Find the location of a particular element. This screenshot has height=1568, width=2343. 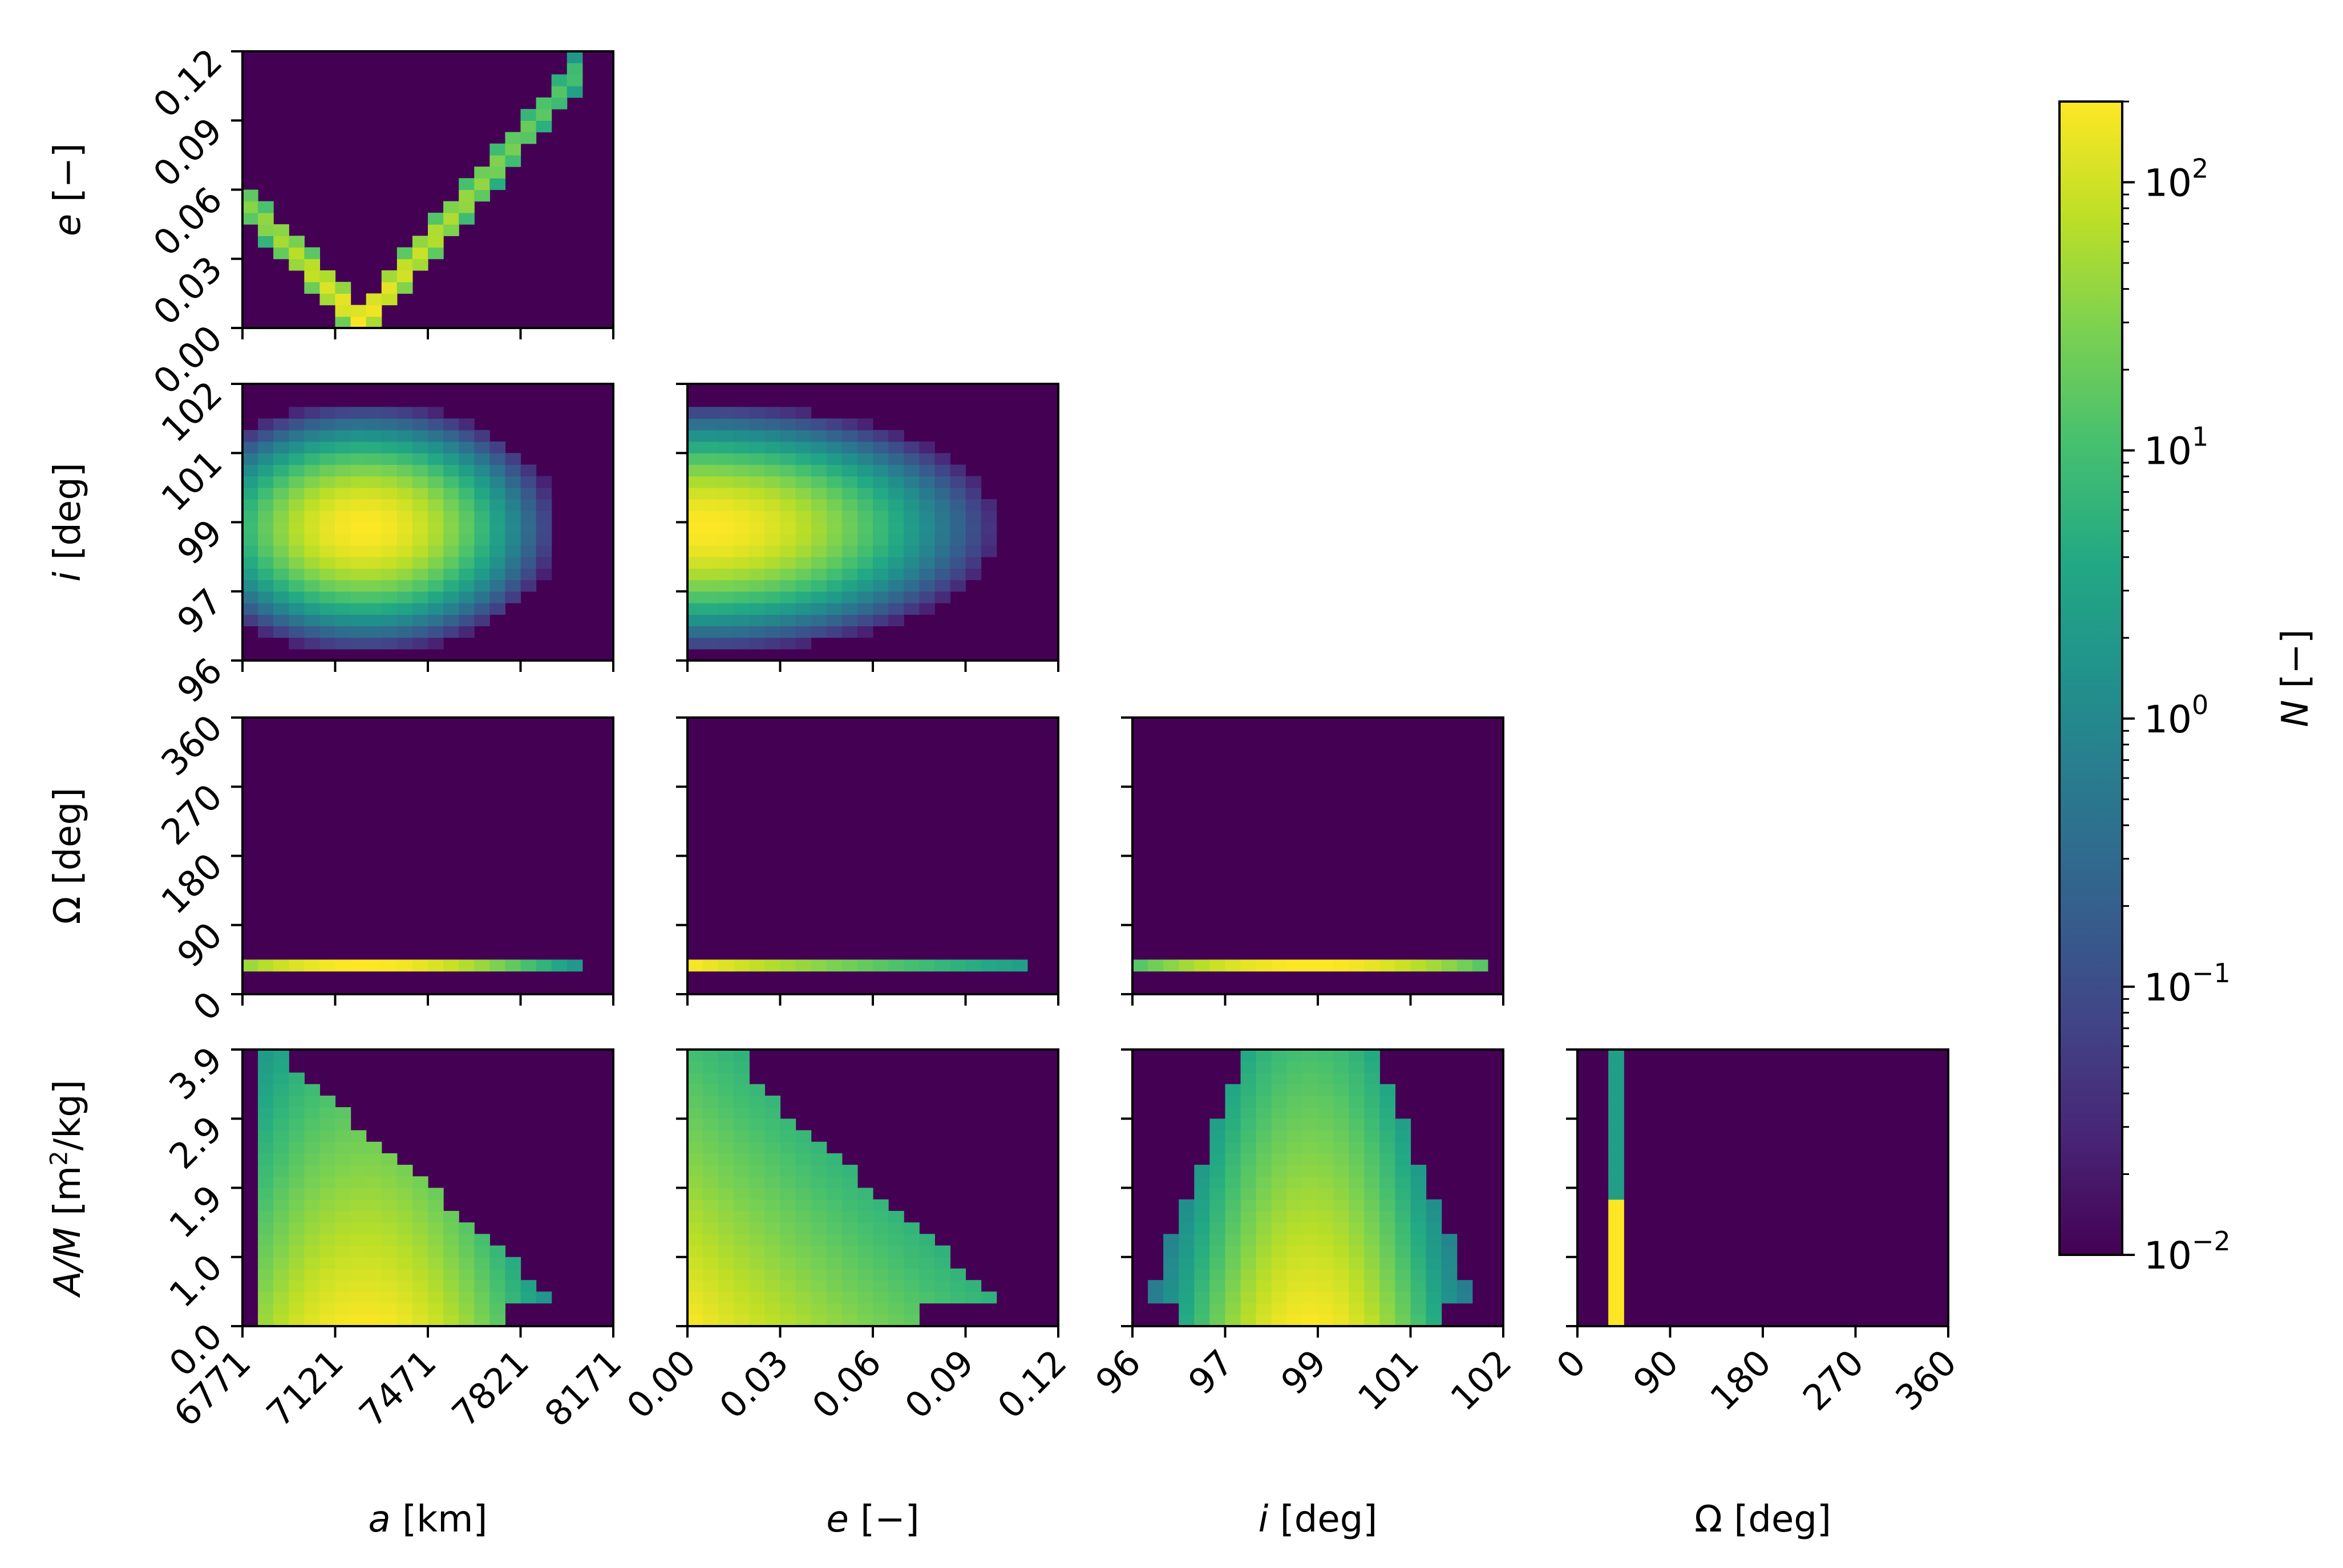

x-tick-label: 8171 is located at coordinates (582, 1388).